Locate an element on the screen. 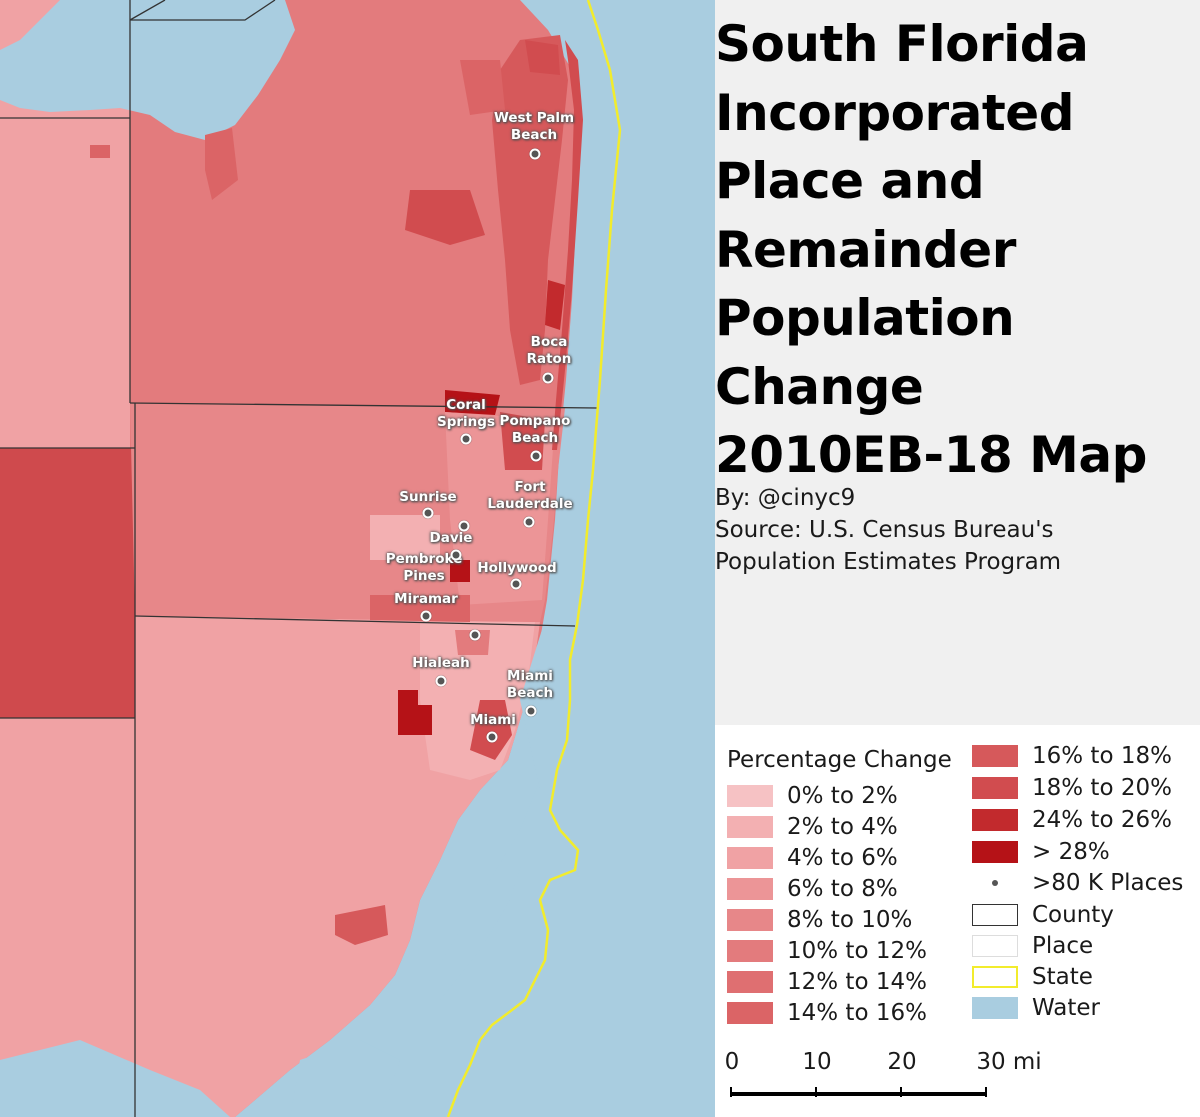 The width and height of the screenshot is (1200, 1117). wellington-place is located at coordinates (445, 217).